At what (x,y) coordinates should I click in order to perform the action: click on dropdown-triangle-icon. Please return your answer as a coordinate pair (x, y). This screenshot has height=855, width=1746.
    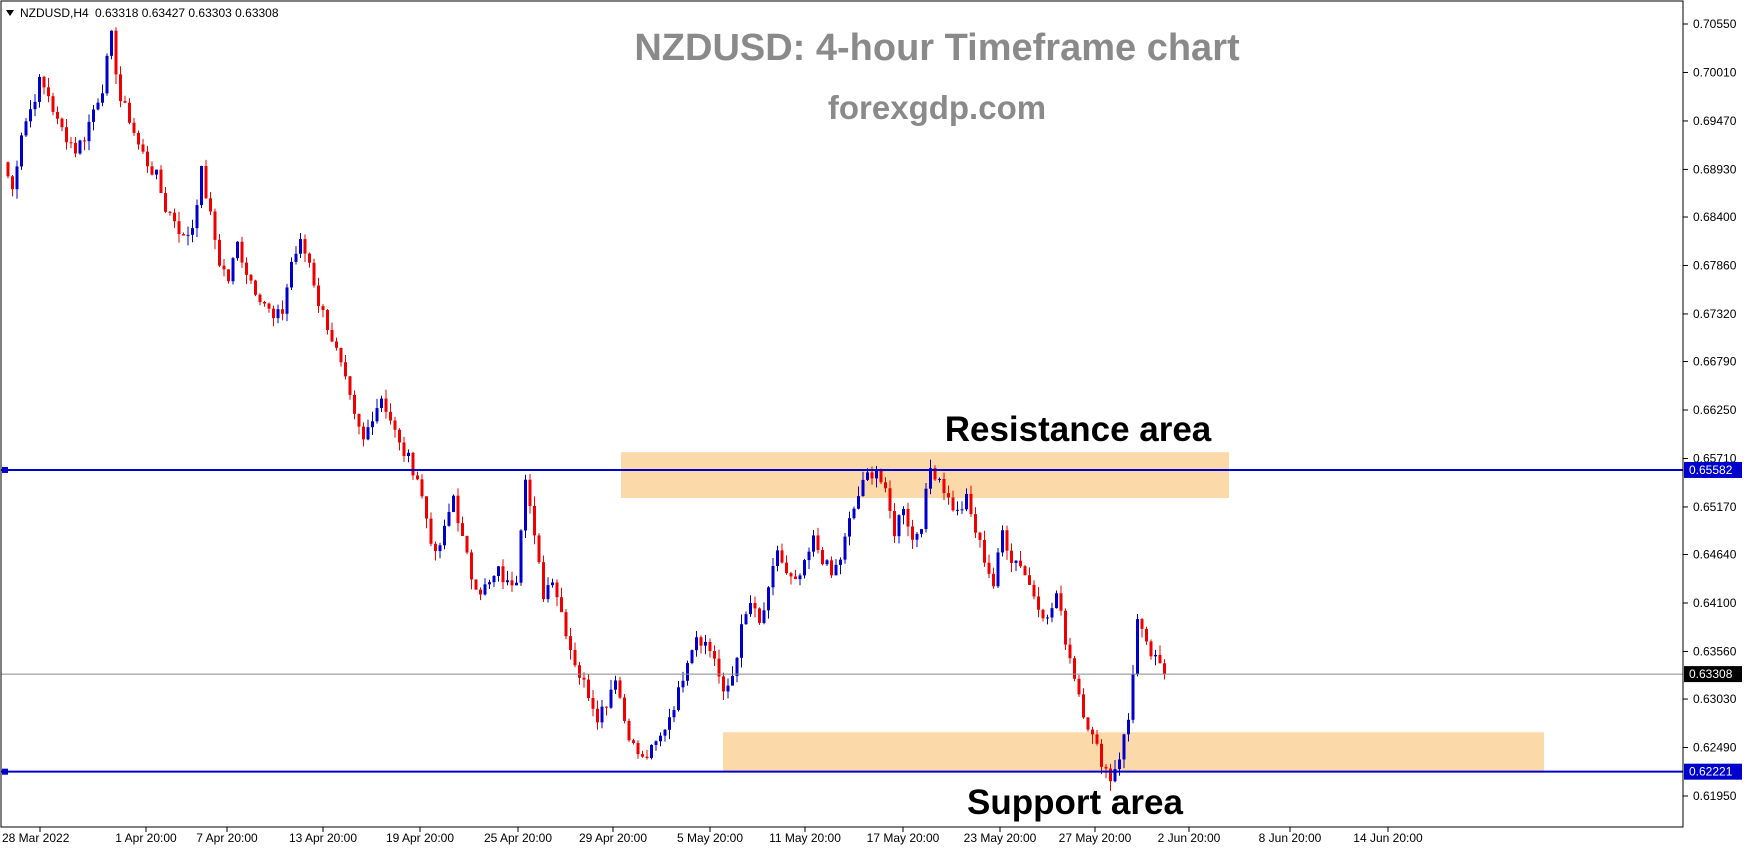
    Looking at the image, I should click on (10, 13).